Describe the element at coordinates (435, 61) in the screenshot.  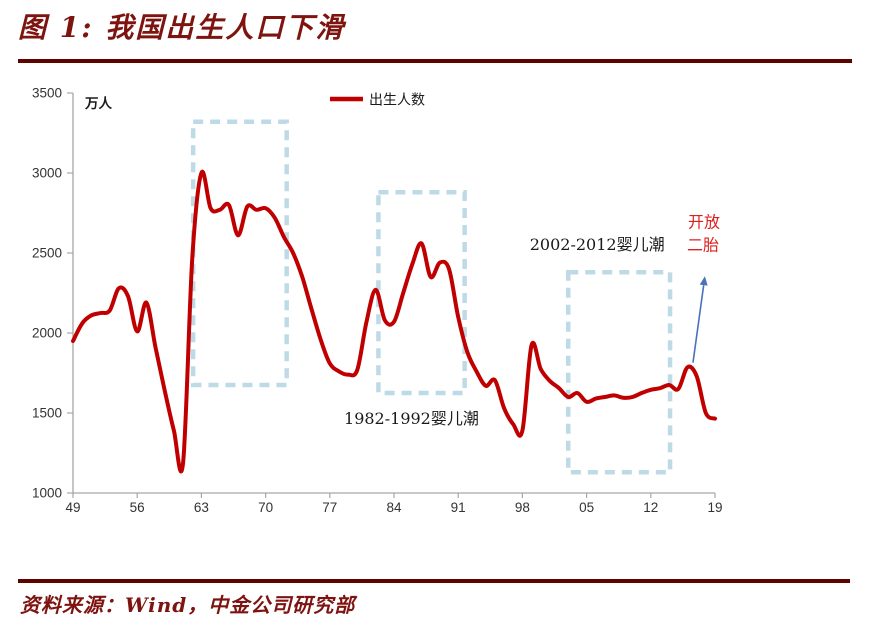
I see `title-underline-rule` at that location.